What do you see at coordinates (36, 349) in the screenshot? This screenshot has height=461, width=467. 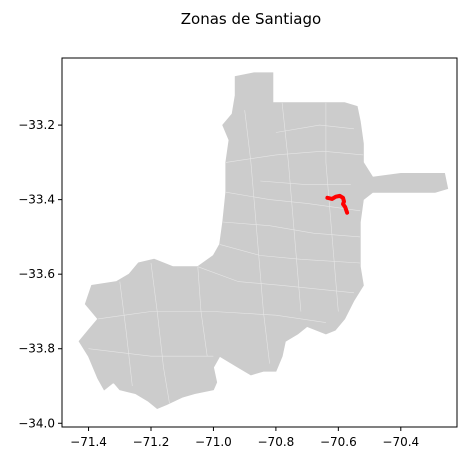 I see `y-tick-label: −33.8` at bounding box center [36, 349].